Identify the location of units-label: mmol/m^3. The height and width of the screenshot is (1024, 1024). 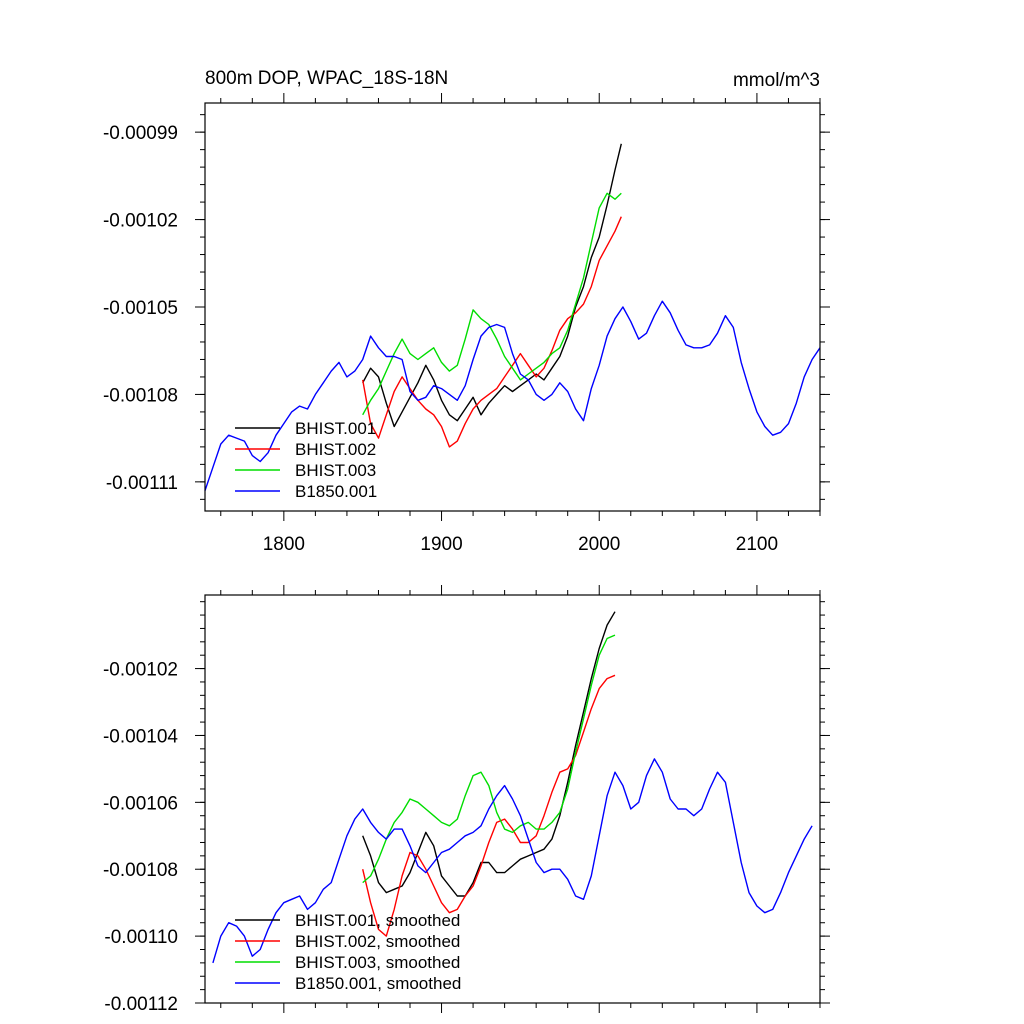
(776, 80).